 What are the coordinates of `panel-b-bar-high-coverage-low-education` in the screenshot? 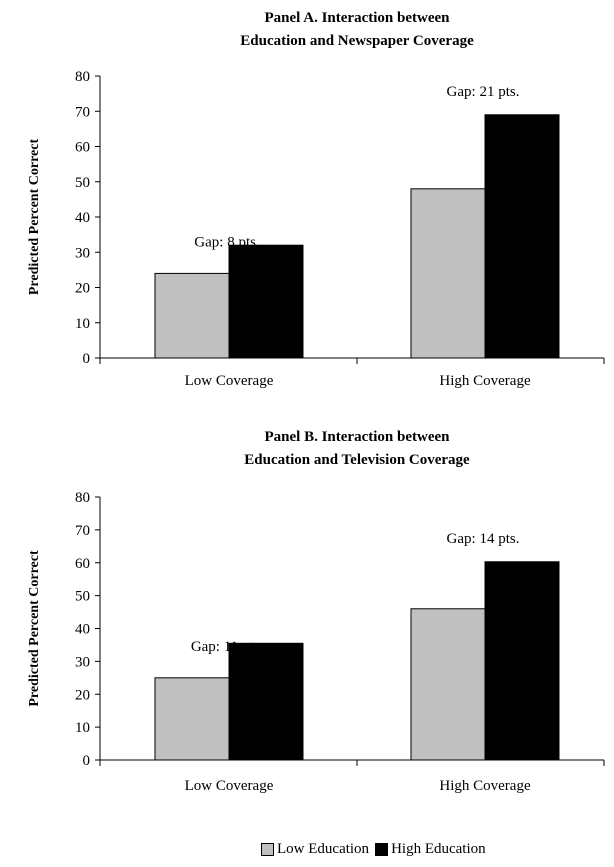 It's located at (448, 684).